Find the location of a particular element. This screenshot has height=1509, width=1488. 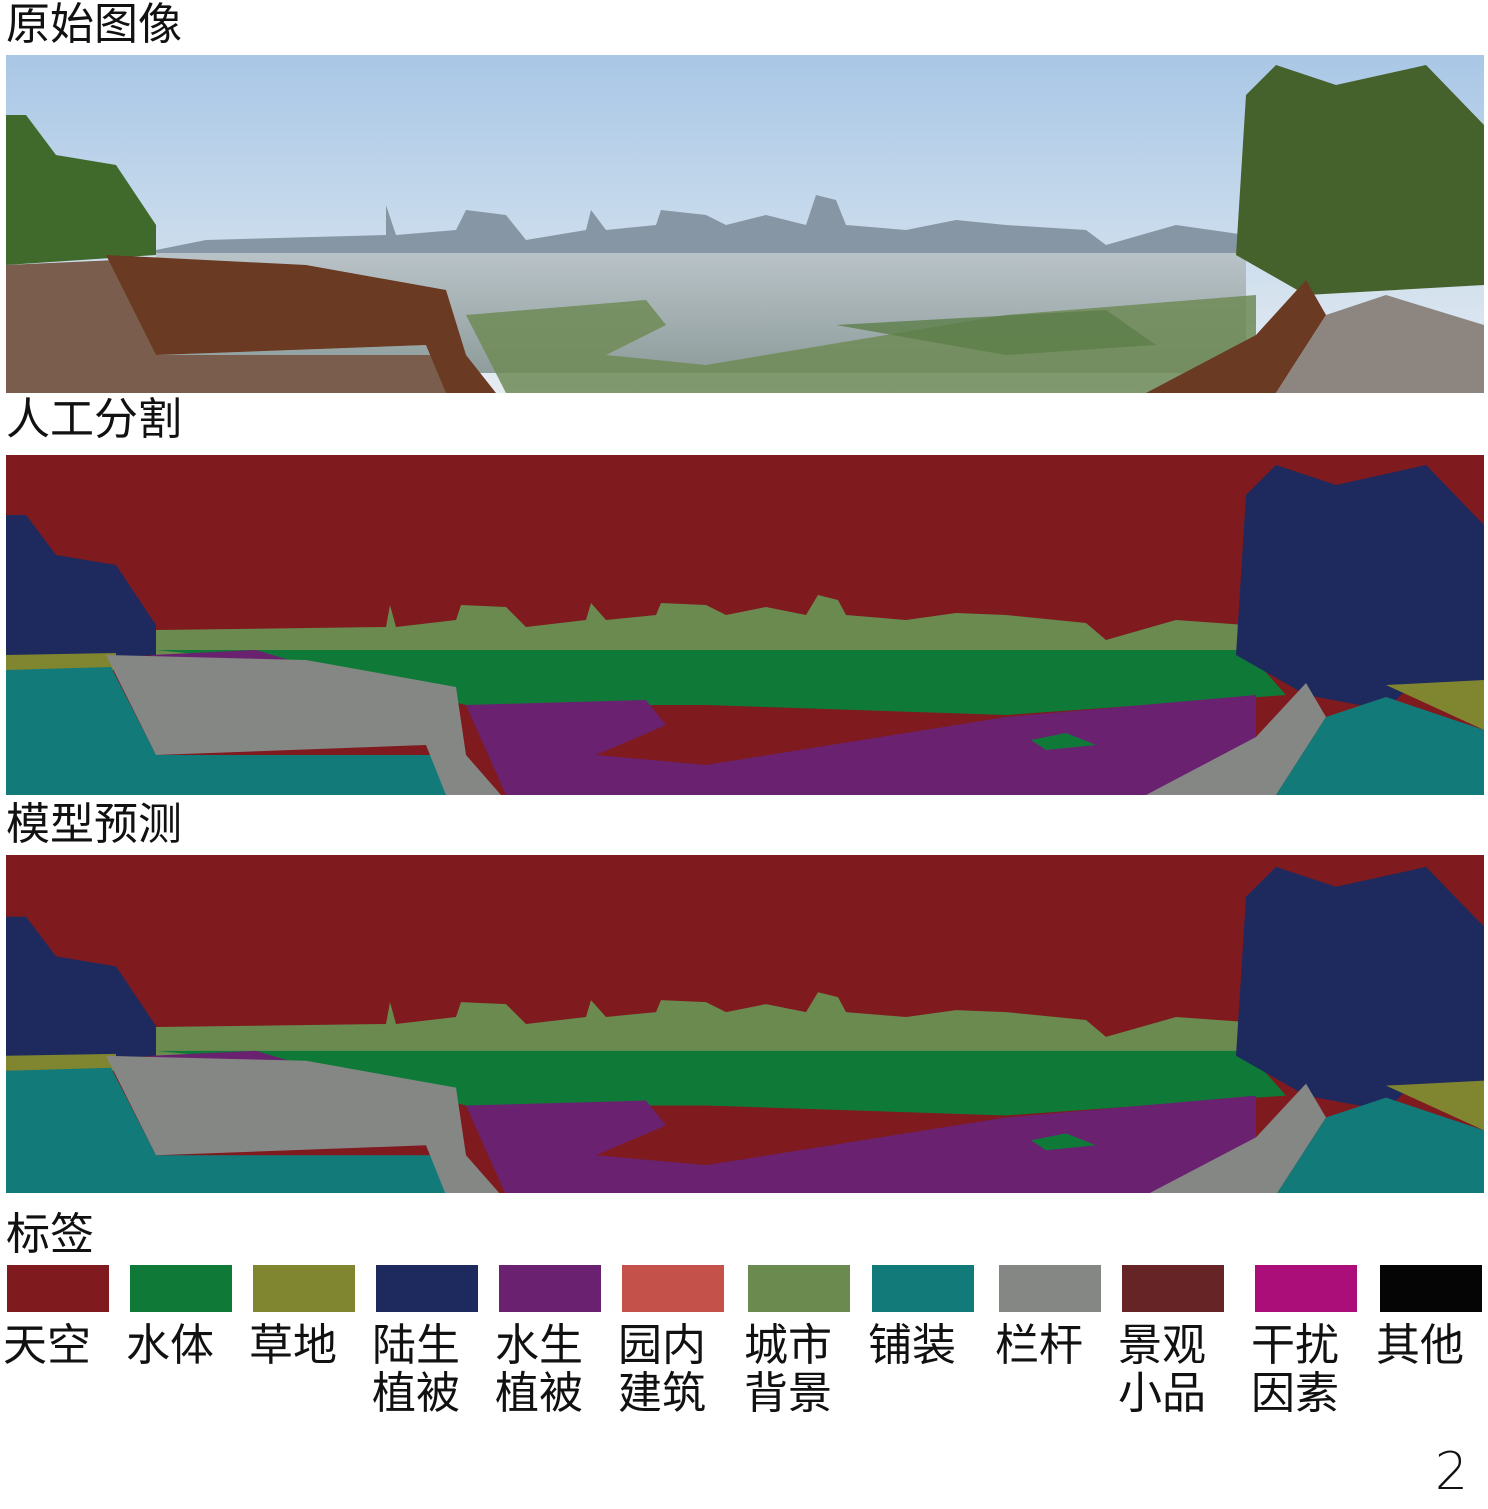

legend-label: 陆生 植被 is located at coordinates (416, 1369).